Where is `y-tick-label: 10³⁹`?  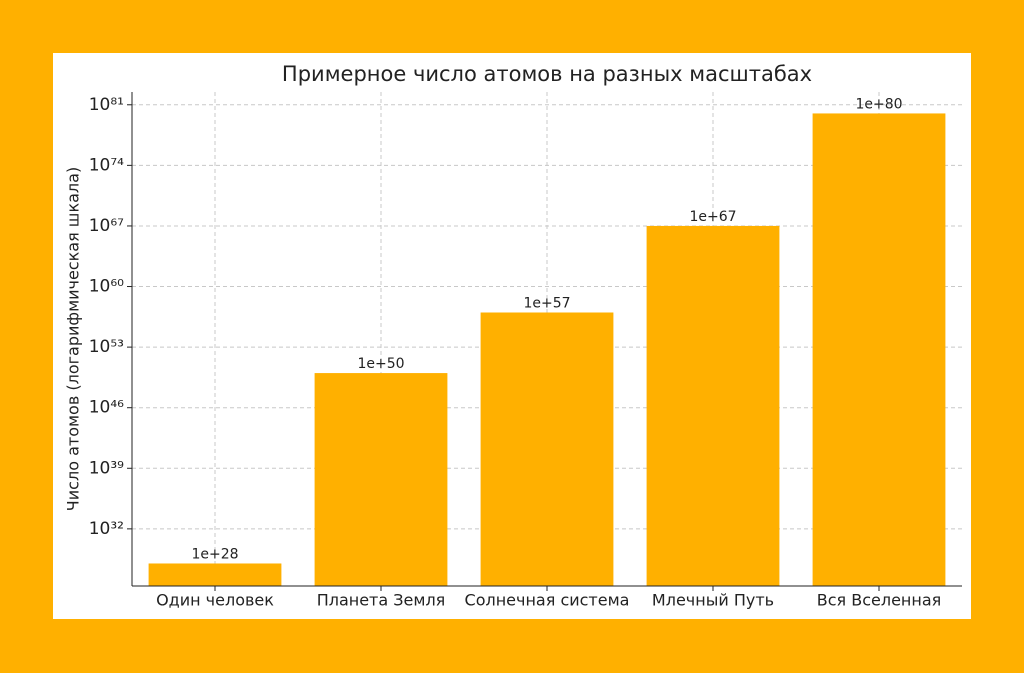
y-tick-label: 10³⁹ is located at coordinates (106, 468).